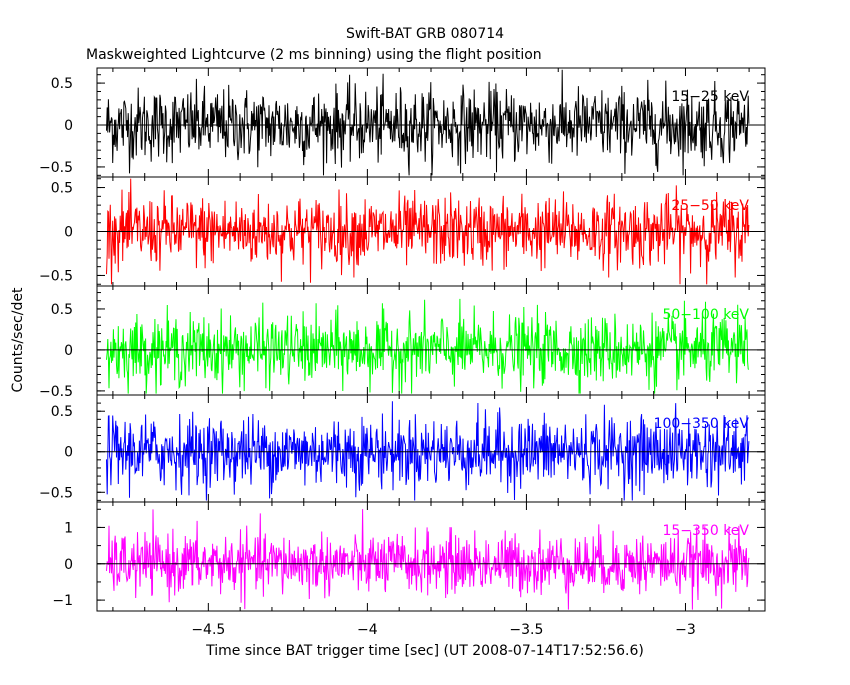 Image resolution: width=850 pixels, height=685 pixels. I want to click on x-tick-label: −3, so click(685, 630).